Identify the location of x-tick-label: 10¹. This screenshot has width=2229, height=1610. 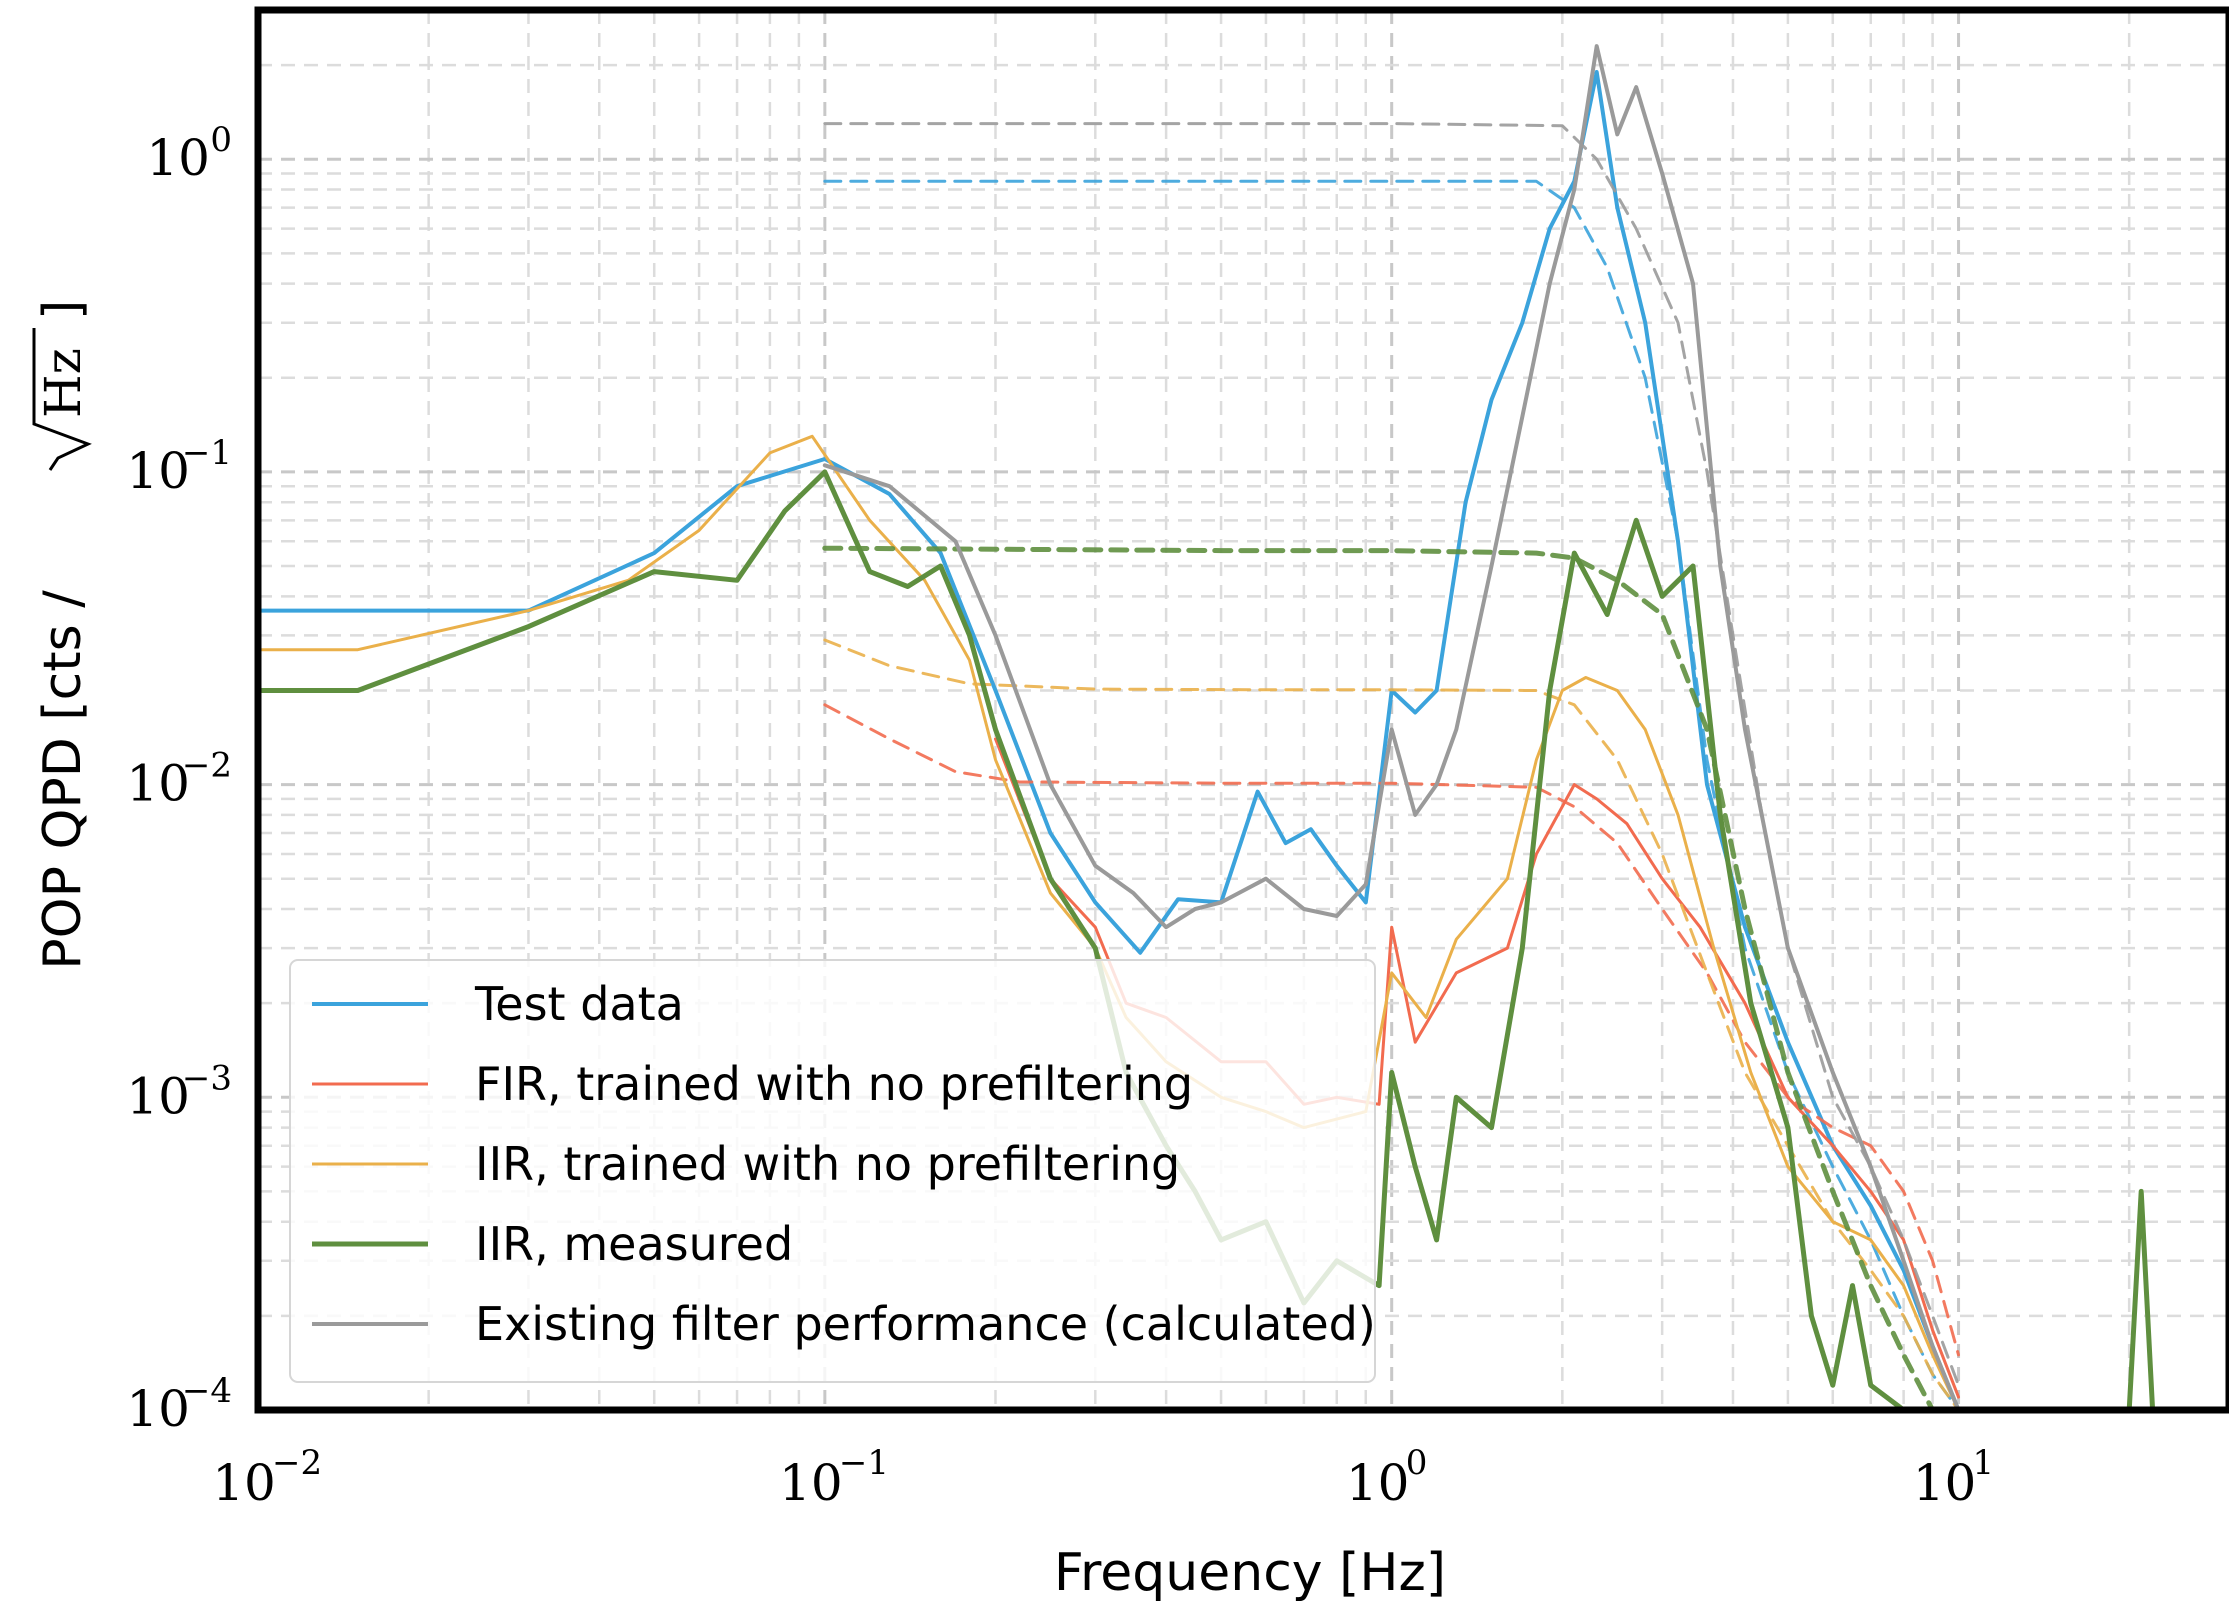
(1953, 1477).